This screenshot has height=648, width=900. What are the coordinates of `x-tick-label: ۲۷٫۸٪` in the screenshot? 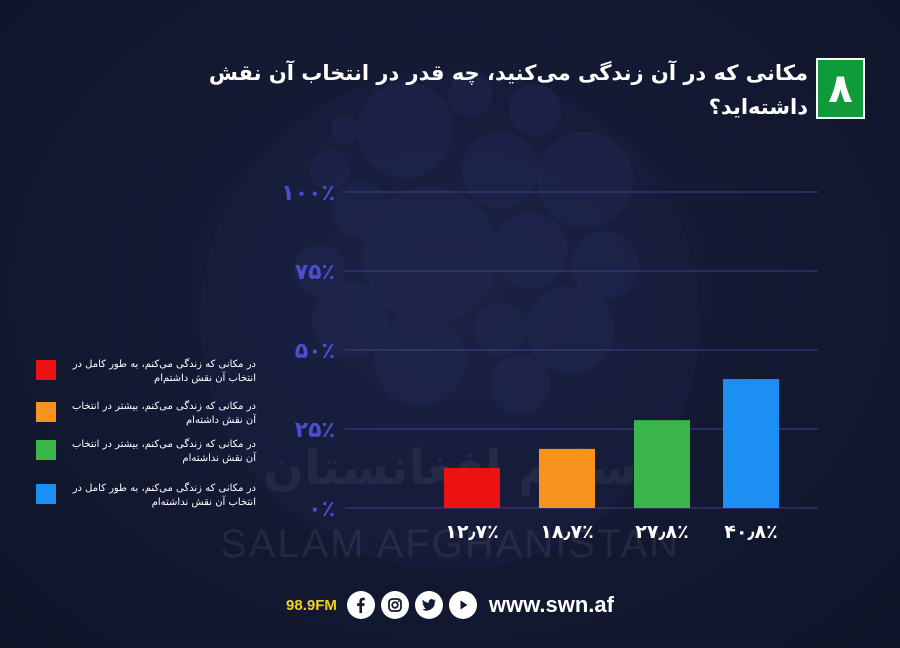 It's located at (662, 532).